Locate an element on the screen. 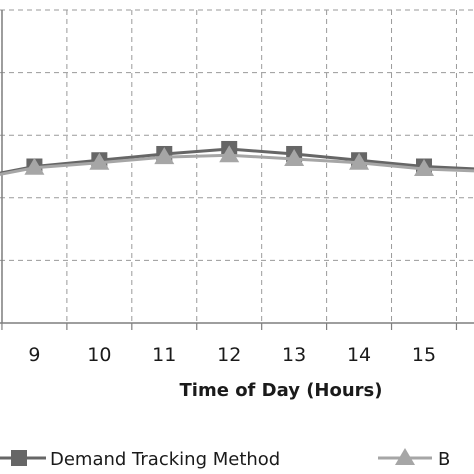 This screenshot has width=474, height=474. legend: Demand Tracking Method B is located at coordinates (225, 459).